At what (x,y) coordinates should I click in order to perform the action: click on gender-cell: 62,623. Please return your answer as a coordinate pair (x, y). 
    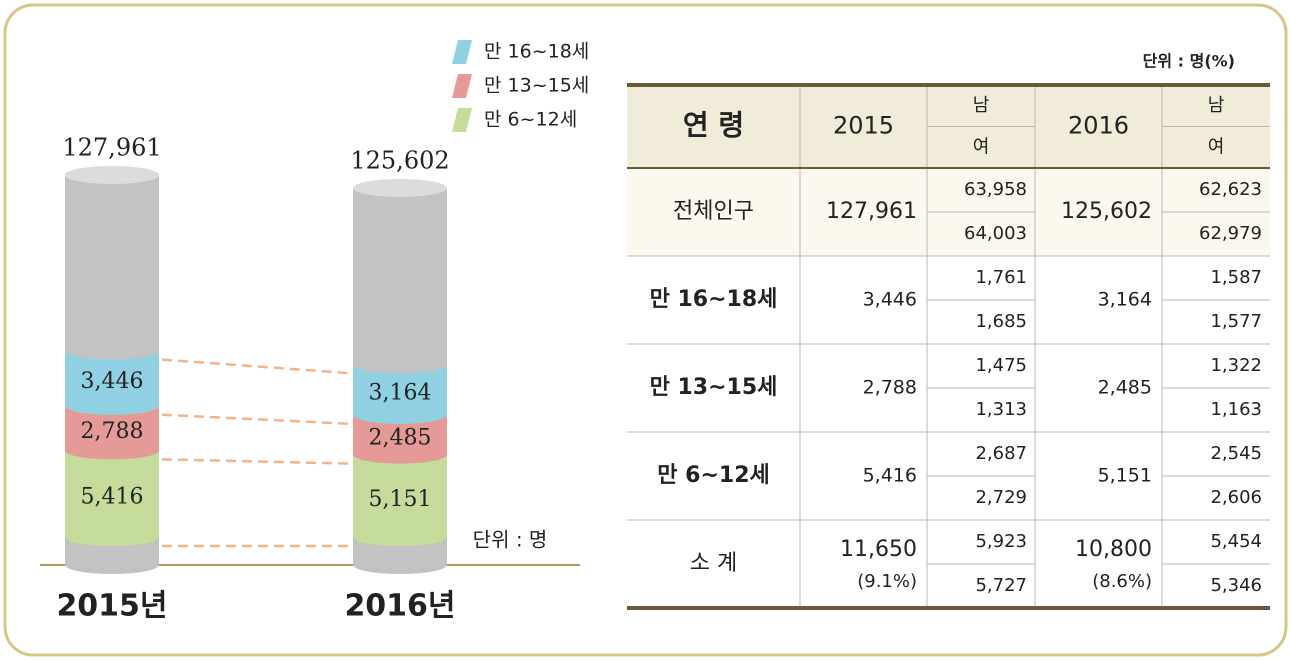
    Looking at the image, I should click on (1230, 189).